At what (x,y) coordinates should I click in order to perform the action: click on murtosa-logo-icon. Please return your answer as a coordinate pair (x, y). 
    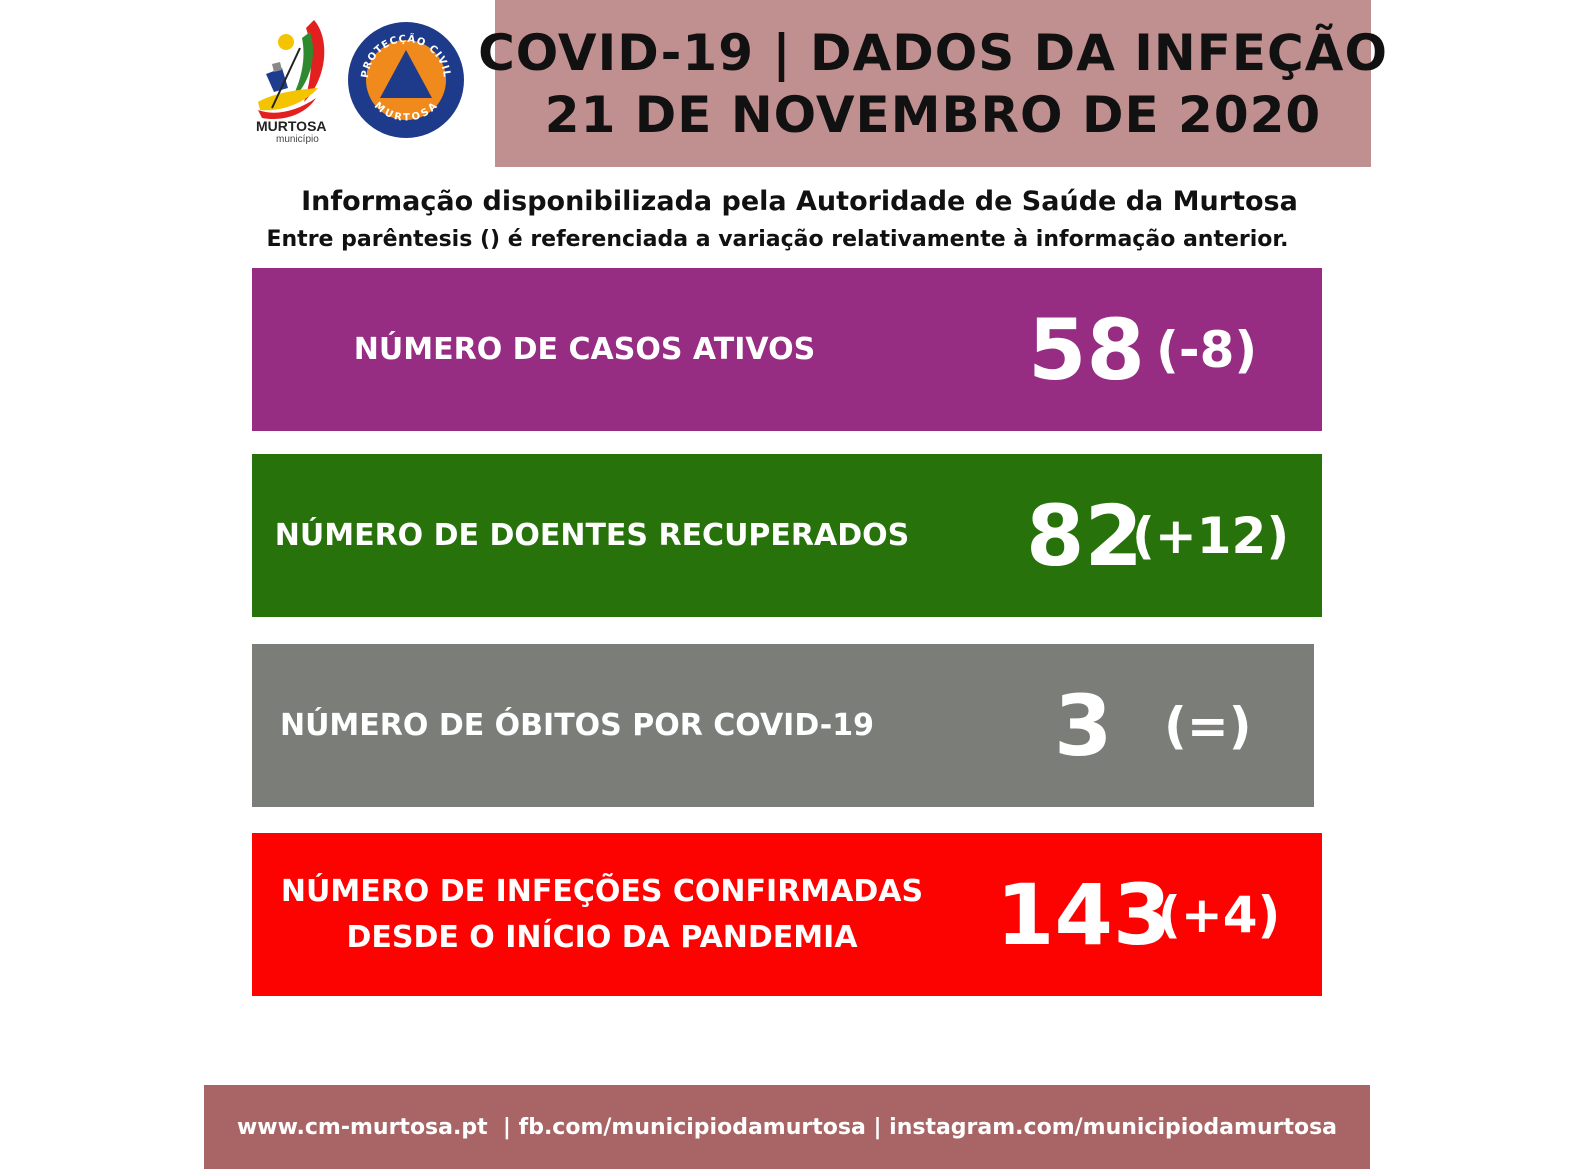
    Looking at the image, I should click on (291, 70).